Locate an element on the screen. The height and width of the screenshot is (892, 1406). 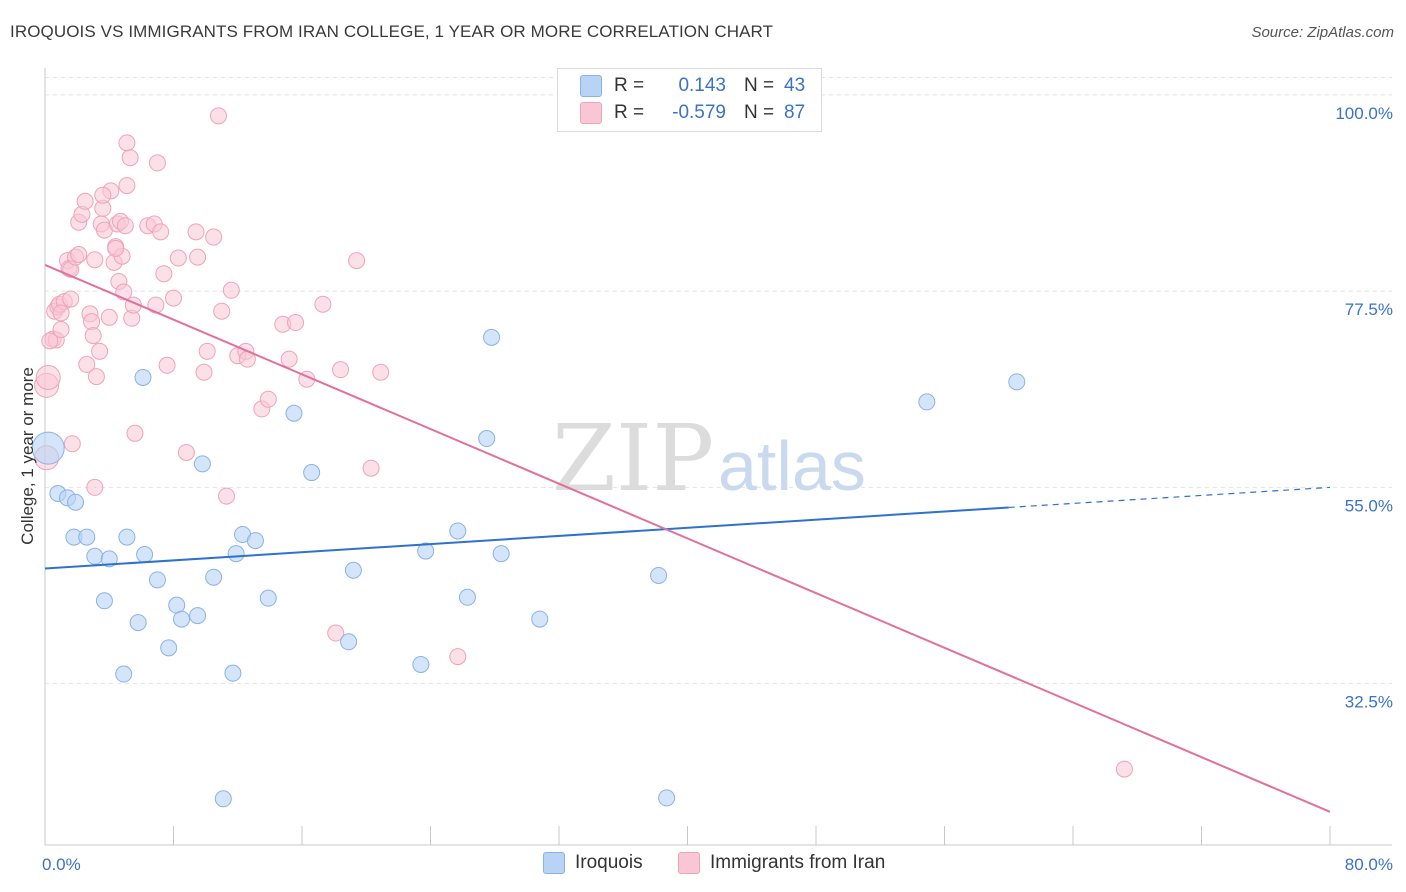
legend-item-iroquois: Iroquois is located at coordinates (593, 863).